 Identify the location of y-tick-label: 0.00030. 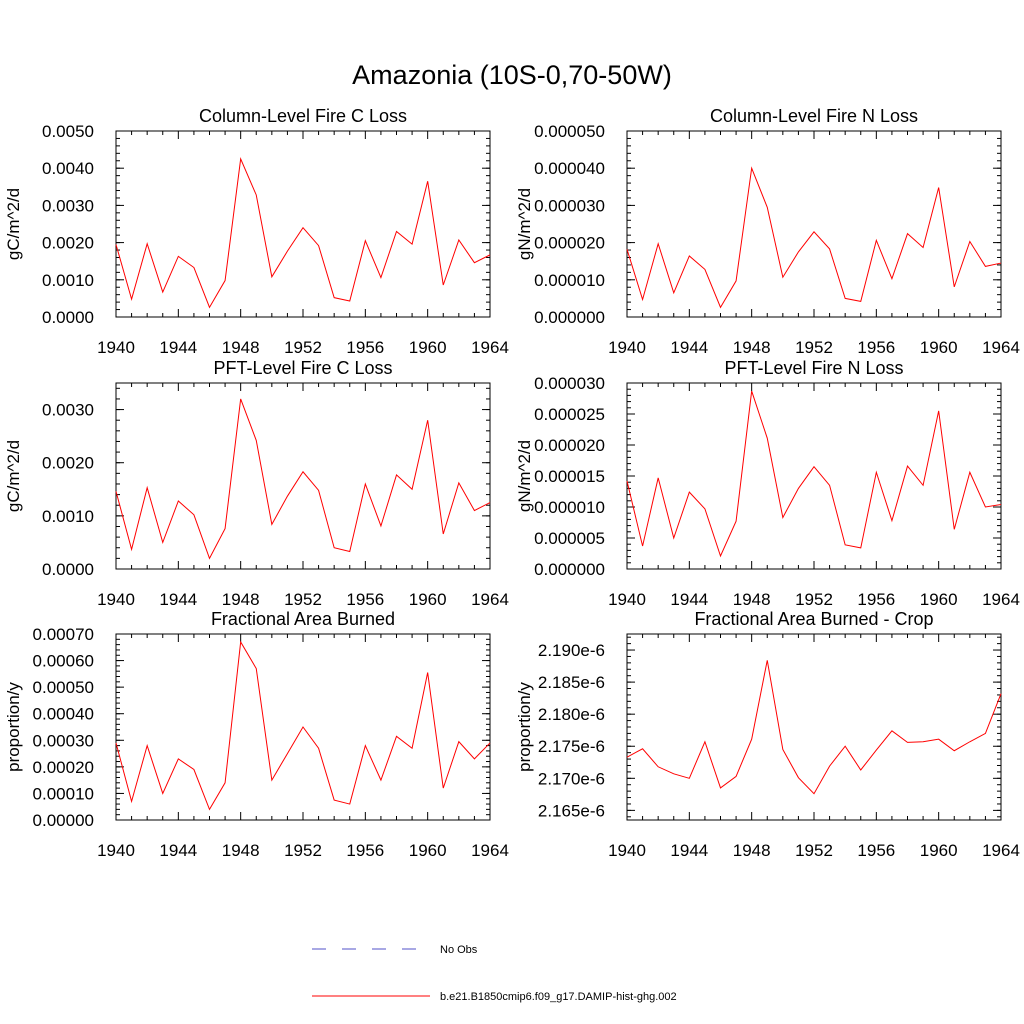
(63, 740).